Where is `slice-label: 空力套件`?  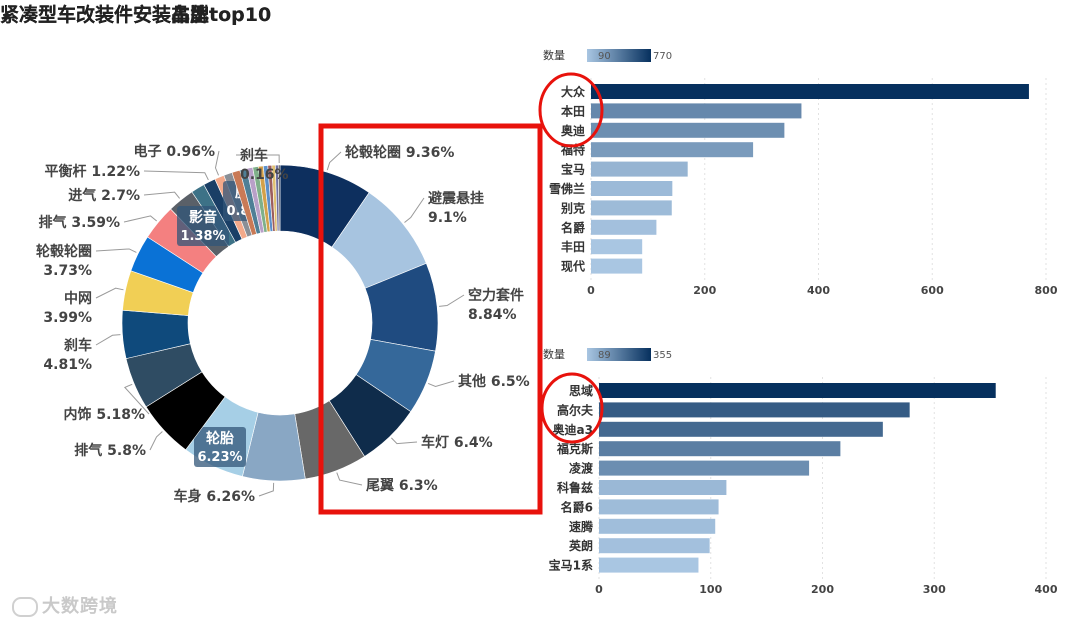 slice-label: 空力套件 is located at coordinates (496, 295).